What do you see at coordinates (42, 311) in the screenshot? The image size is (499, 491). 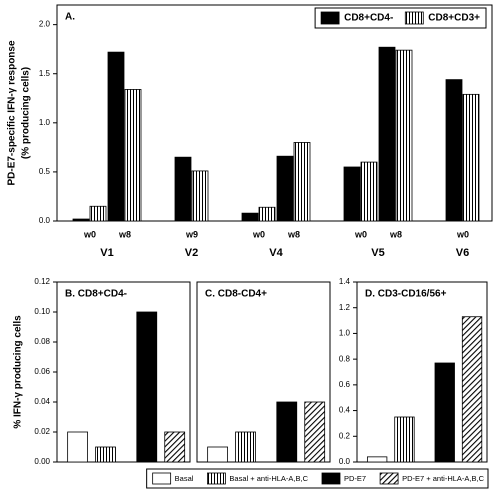 I see `y-tick-label: 0.10` at bounding box center [42, 311].